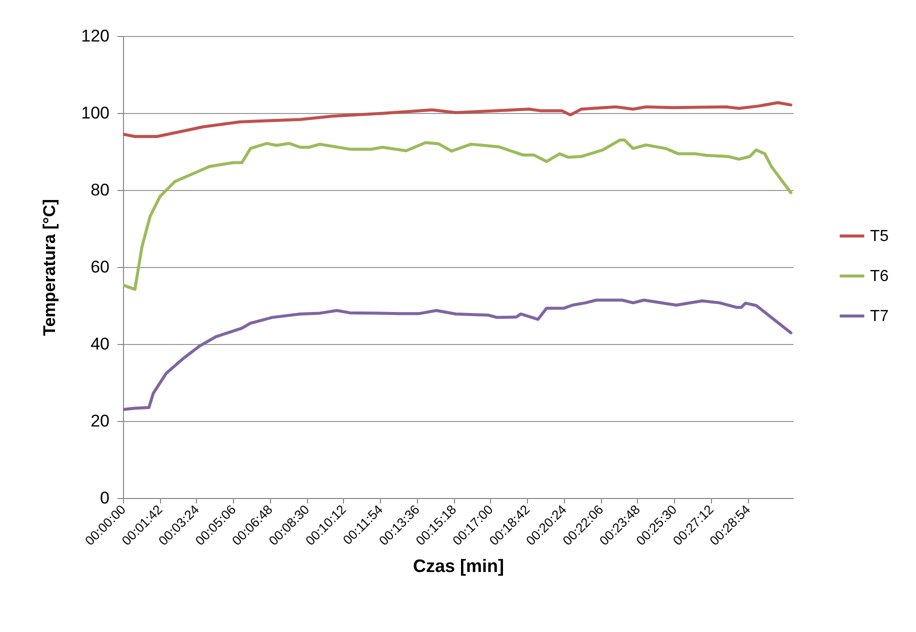 The width and height of the screenshot is (916, 632). Describe the element at coordinates (879, 236) in the screenshot. I see `legend-label: T5` at that location.